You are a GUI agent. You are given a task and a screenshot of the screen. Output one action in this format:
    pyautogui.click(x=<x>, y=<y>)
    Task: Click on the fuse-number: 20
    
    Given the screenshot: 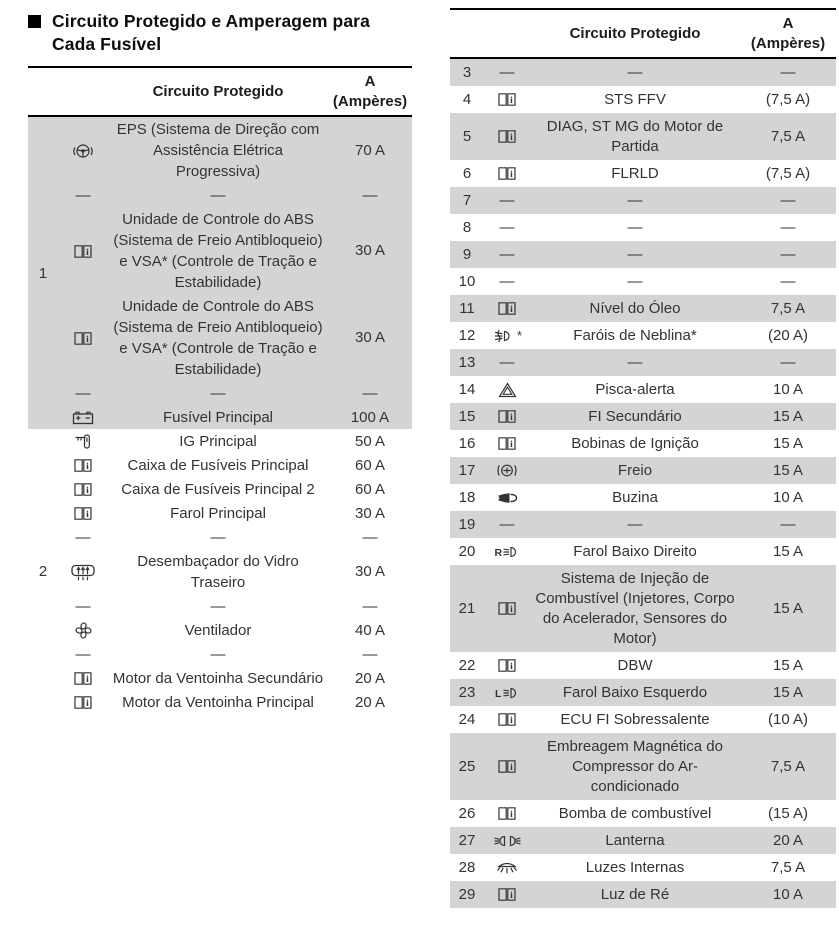 What is the action you would take?
    pyautogui.click(x=467, y=551)
    